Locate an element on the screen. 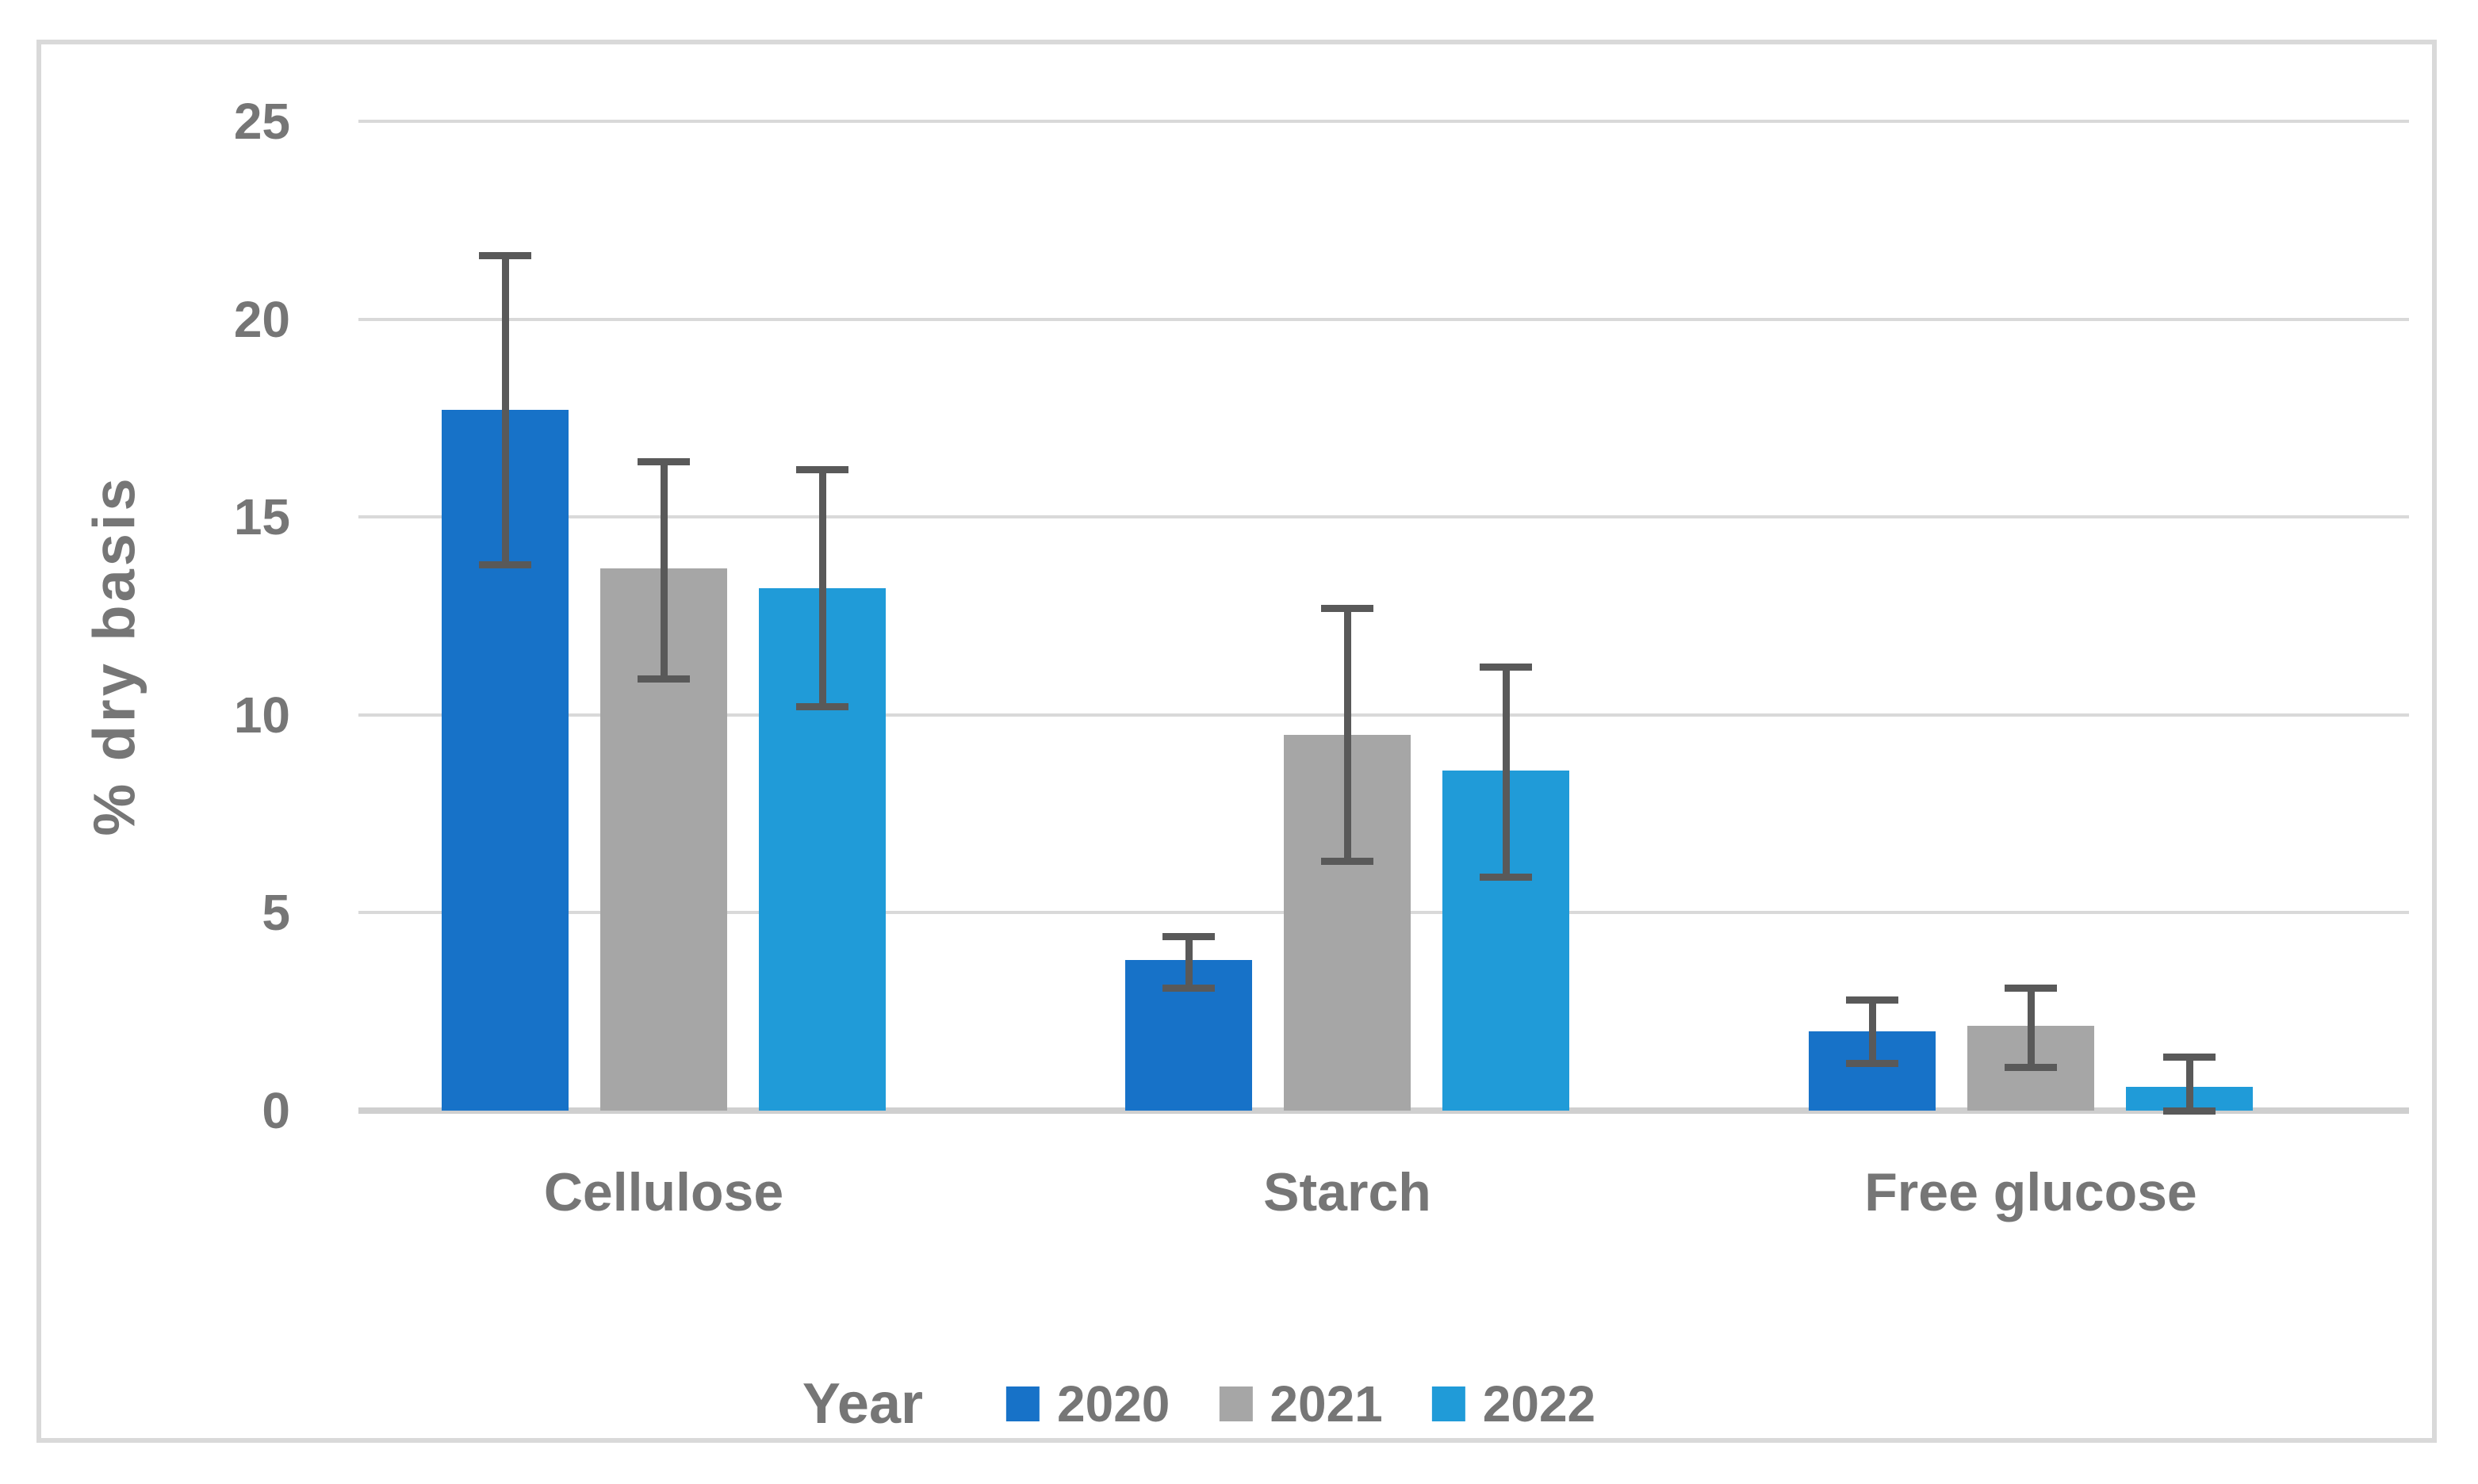 This screenshot has height=1484, width=2478. y-tick-label: 5 is located at coordinates (276, 913).